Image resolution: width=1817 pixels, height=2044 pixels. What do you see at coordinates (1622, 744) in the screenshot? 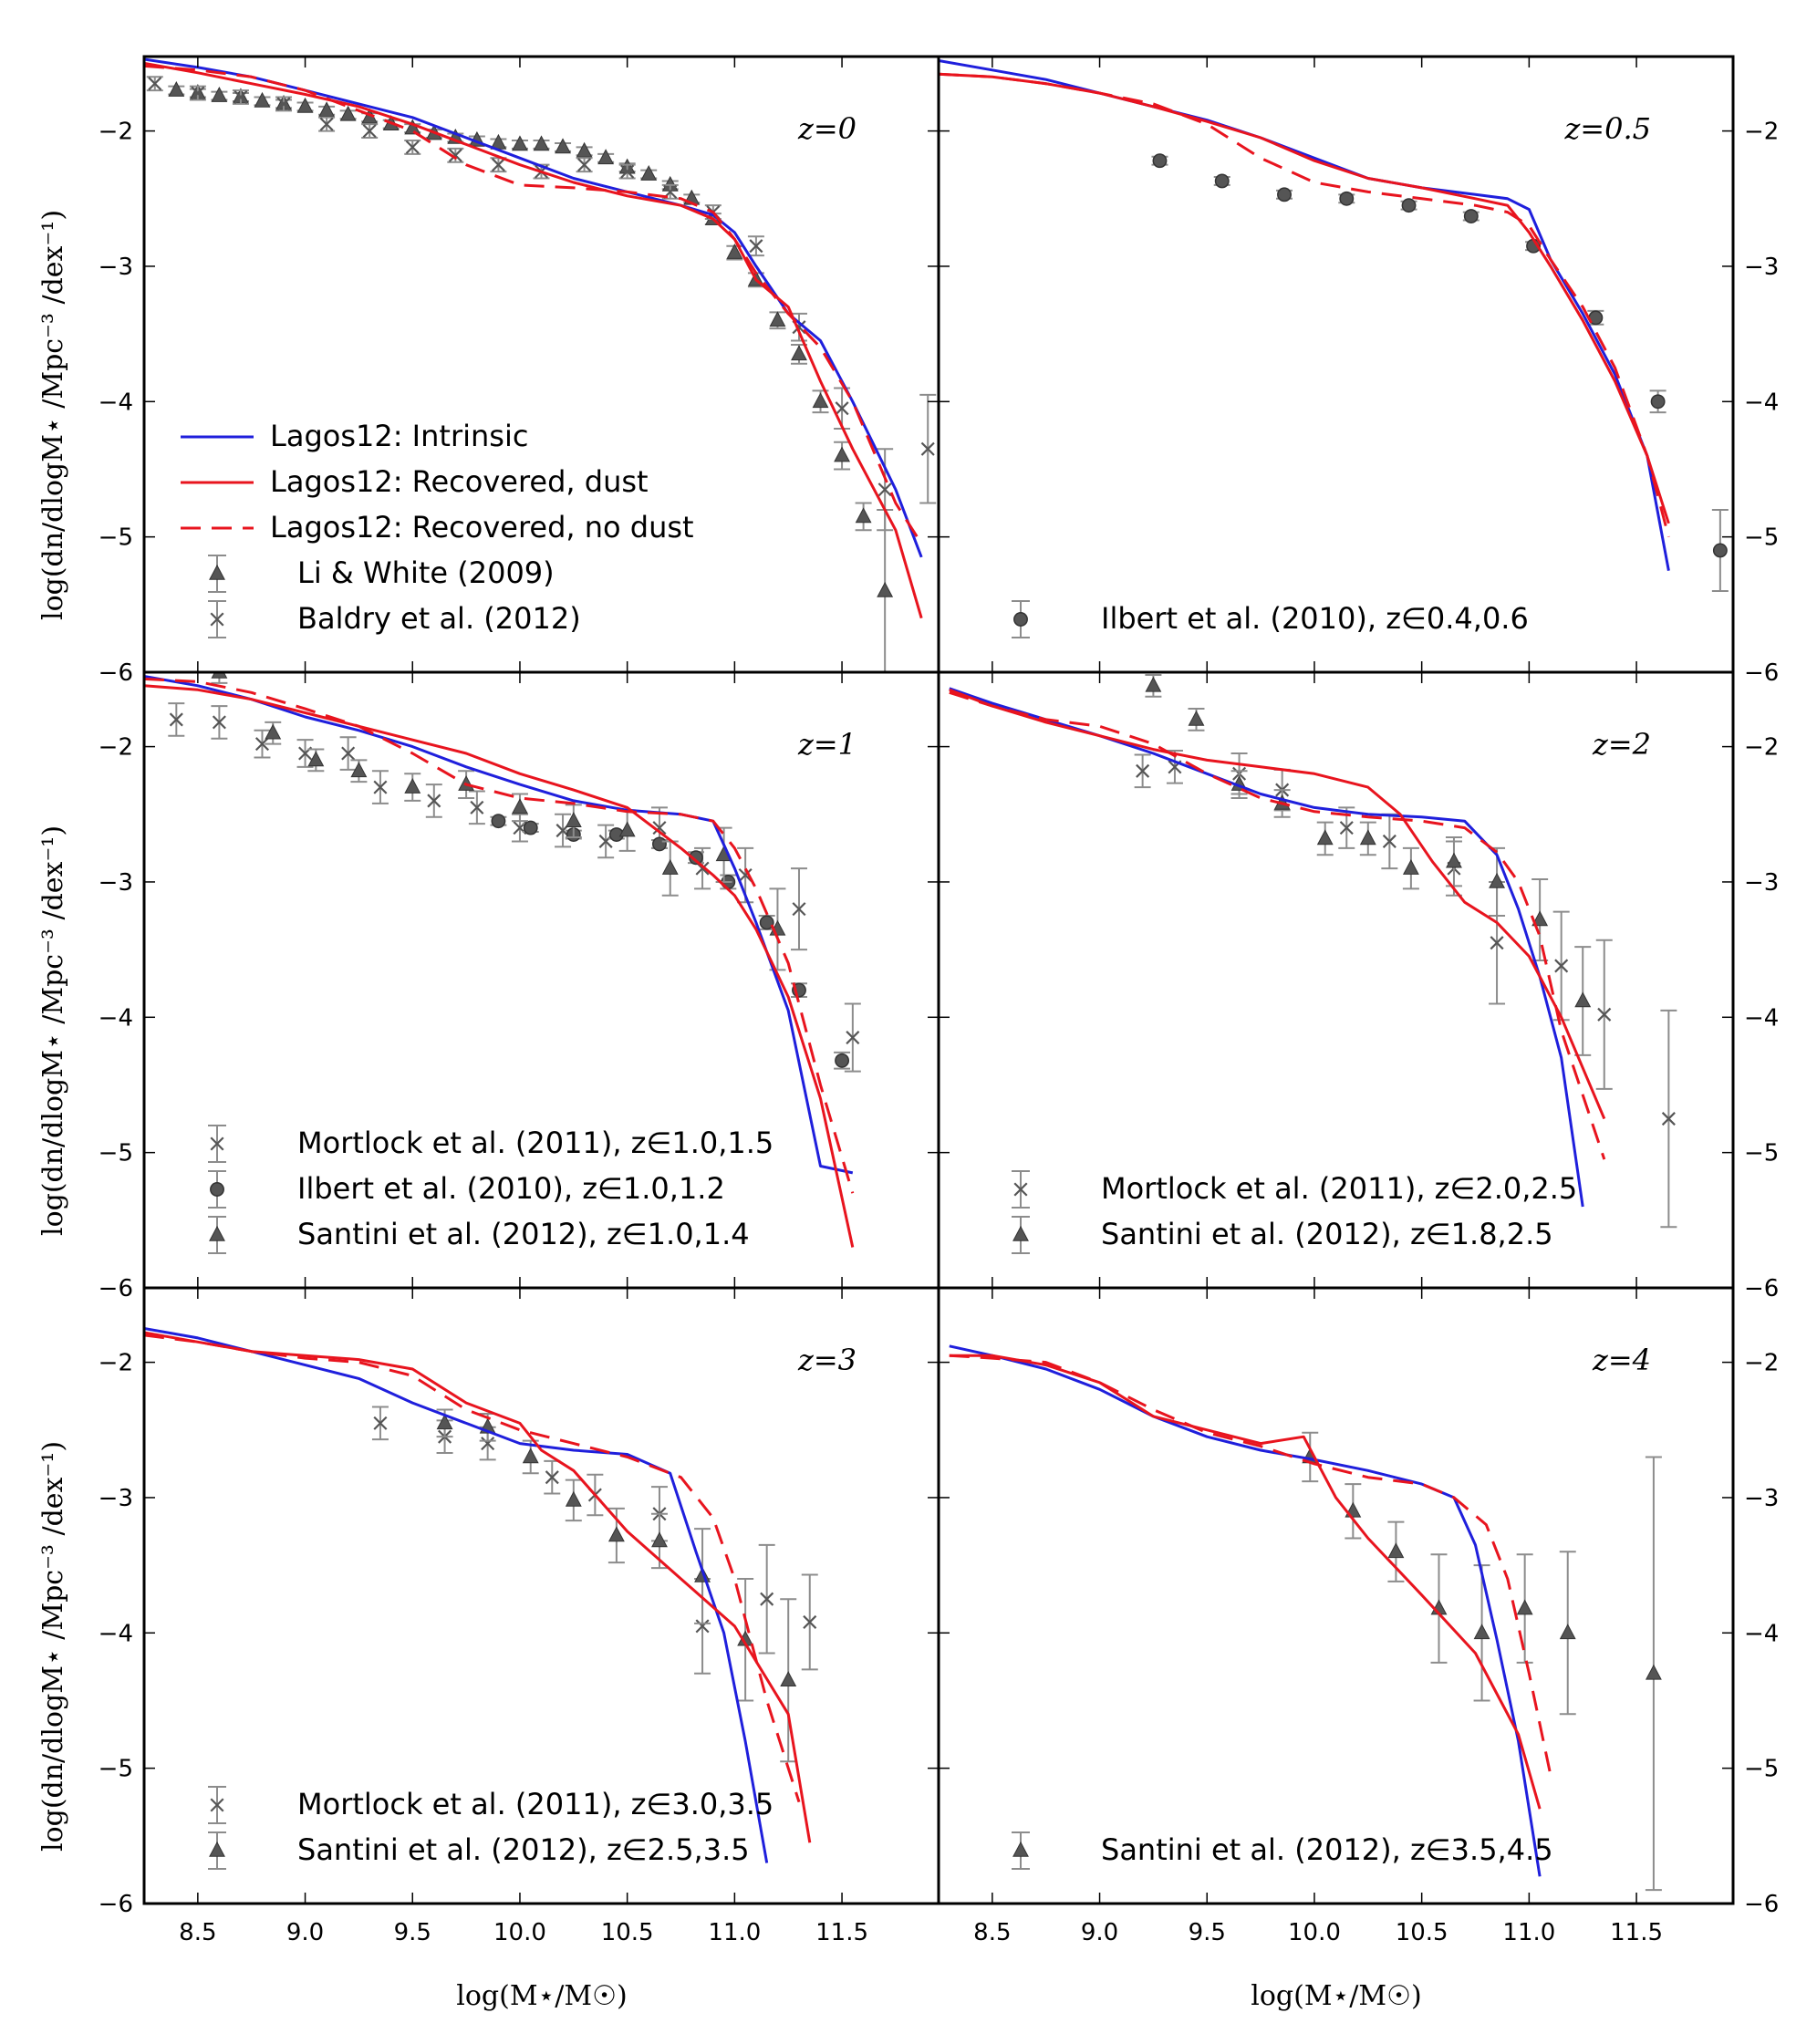
I see `redshift-label: z=2` at bounding box center [1622, 744].